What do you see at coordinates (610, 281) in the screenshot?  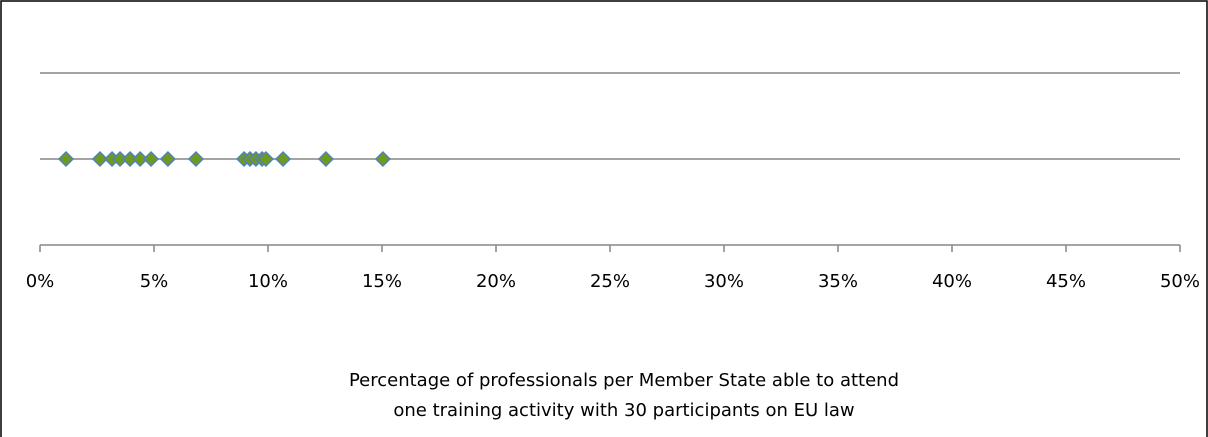 I see `x-tick-label: 25%` at bounding box center [610, 281].